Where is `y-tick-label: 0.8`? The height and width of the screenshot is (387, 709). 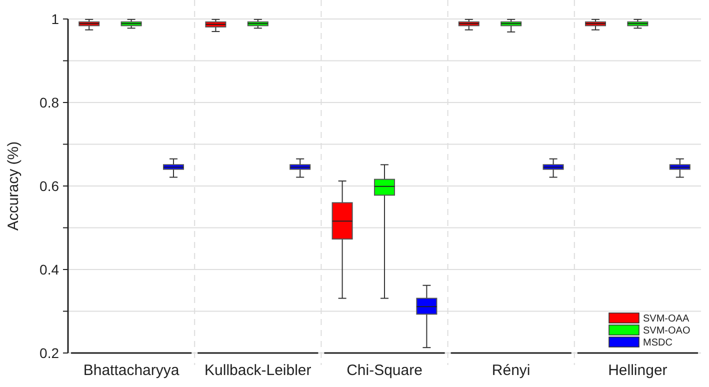 y-tick-label: 0.8 is located at coordinates (50, 102).